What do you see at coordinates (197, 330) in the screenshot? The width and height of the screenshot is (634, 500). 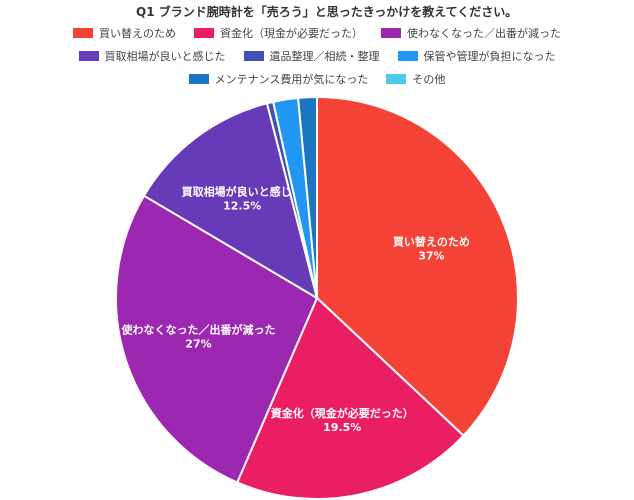 I see `slice-name-label: 使わなくなった／出番が減った` at bounding box center [197, 330].